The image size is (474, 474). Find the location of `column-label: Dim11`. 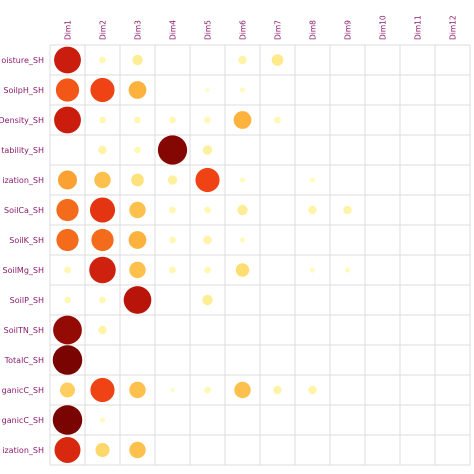

column-label: Dim11 is located at coordinates (418, 27).